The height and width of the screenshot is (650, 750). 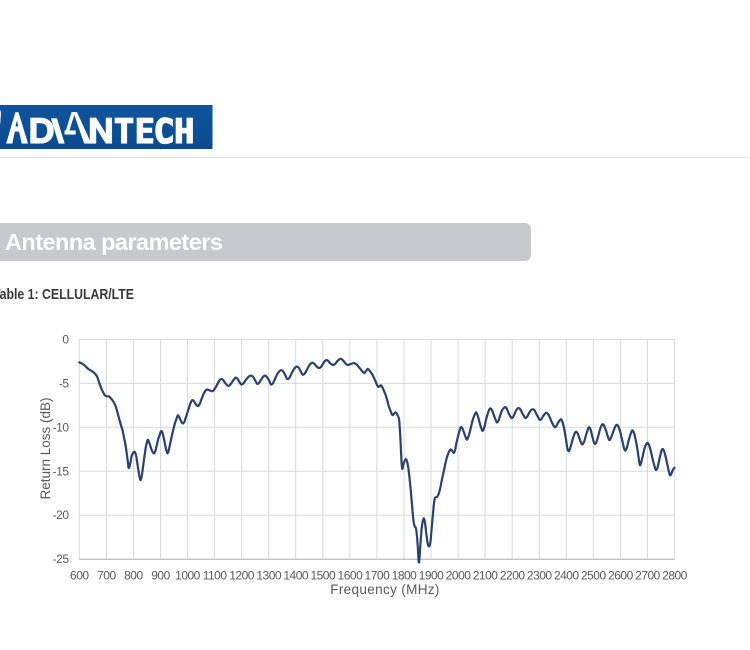 What do you see at coordinates (64, 383) in the screenshot?
I see `svg-text: -5` at bounding box center [64, 383].